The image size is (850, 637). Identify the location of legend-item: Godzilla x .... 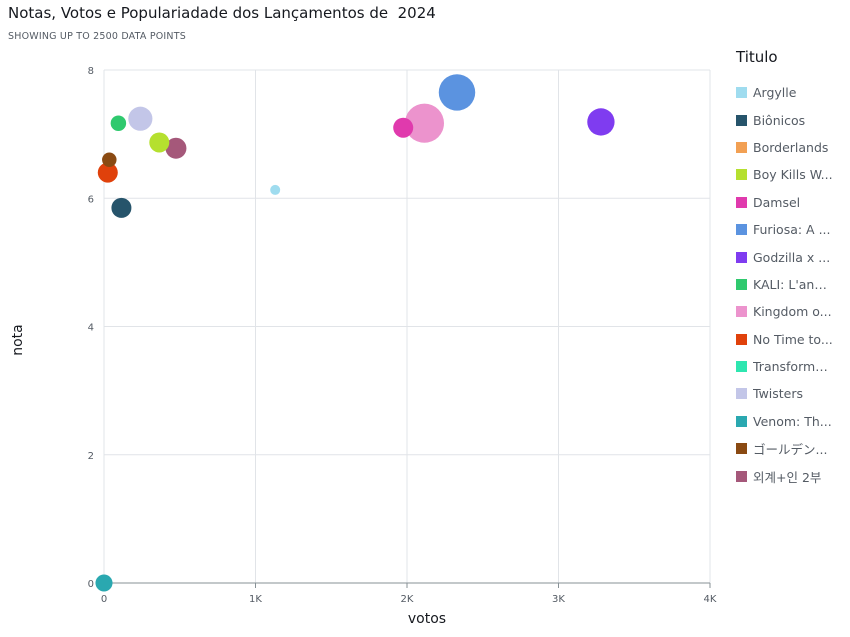
(792, 256).